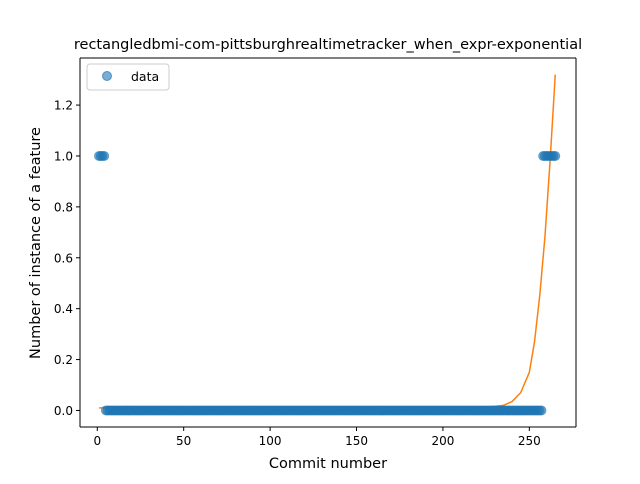  Describe the element at coordinates (442, 441) in the screenshot. I see `x-tick-label: 200` at that location.